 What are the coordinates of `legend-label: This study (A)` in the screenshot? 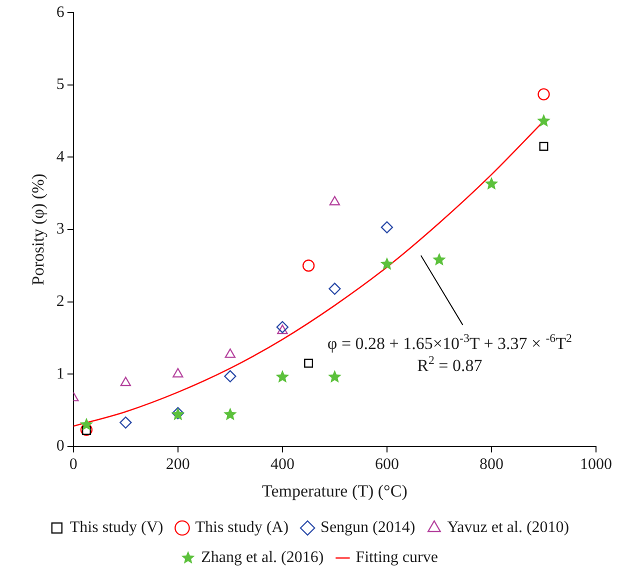 It's located at (242, 527).